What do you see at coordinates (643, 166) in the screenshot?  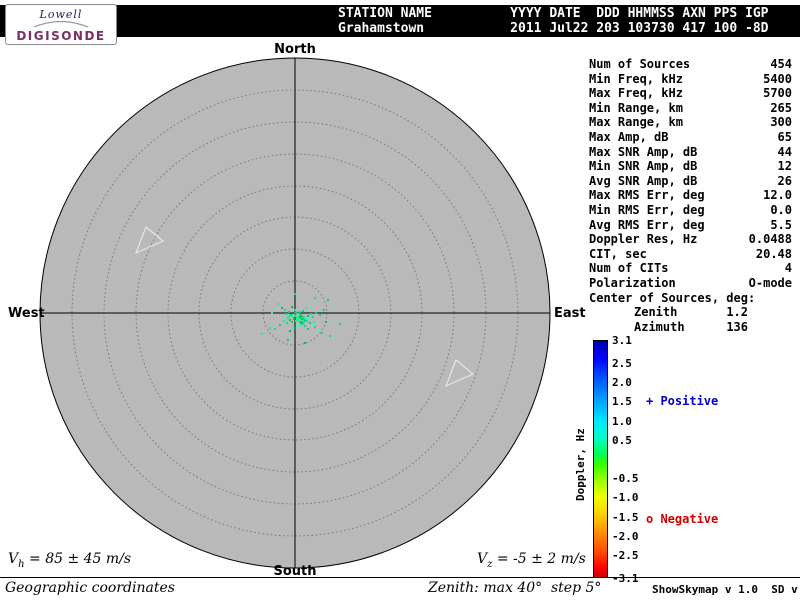 I see `stat-label: Min SNR Amp, dB` at bounding box center [643, 166].